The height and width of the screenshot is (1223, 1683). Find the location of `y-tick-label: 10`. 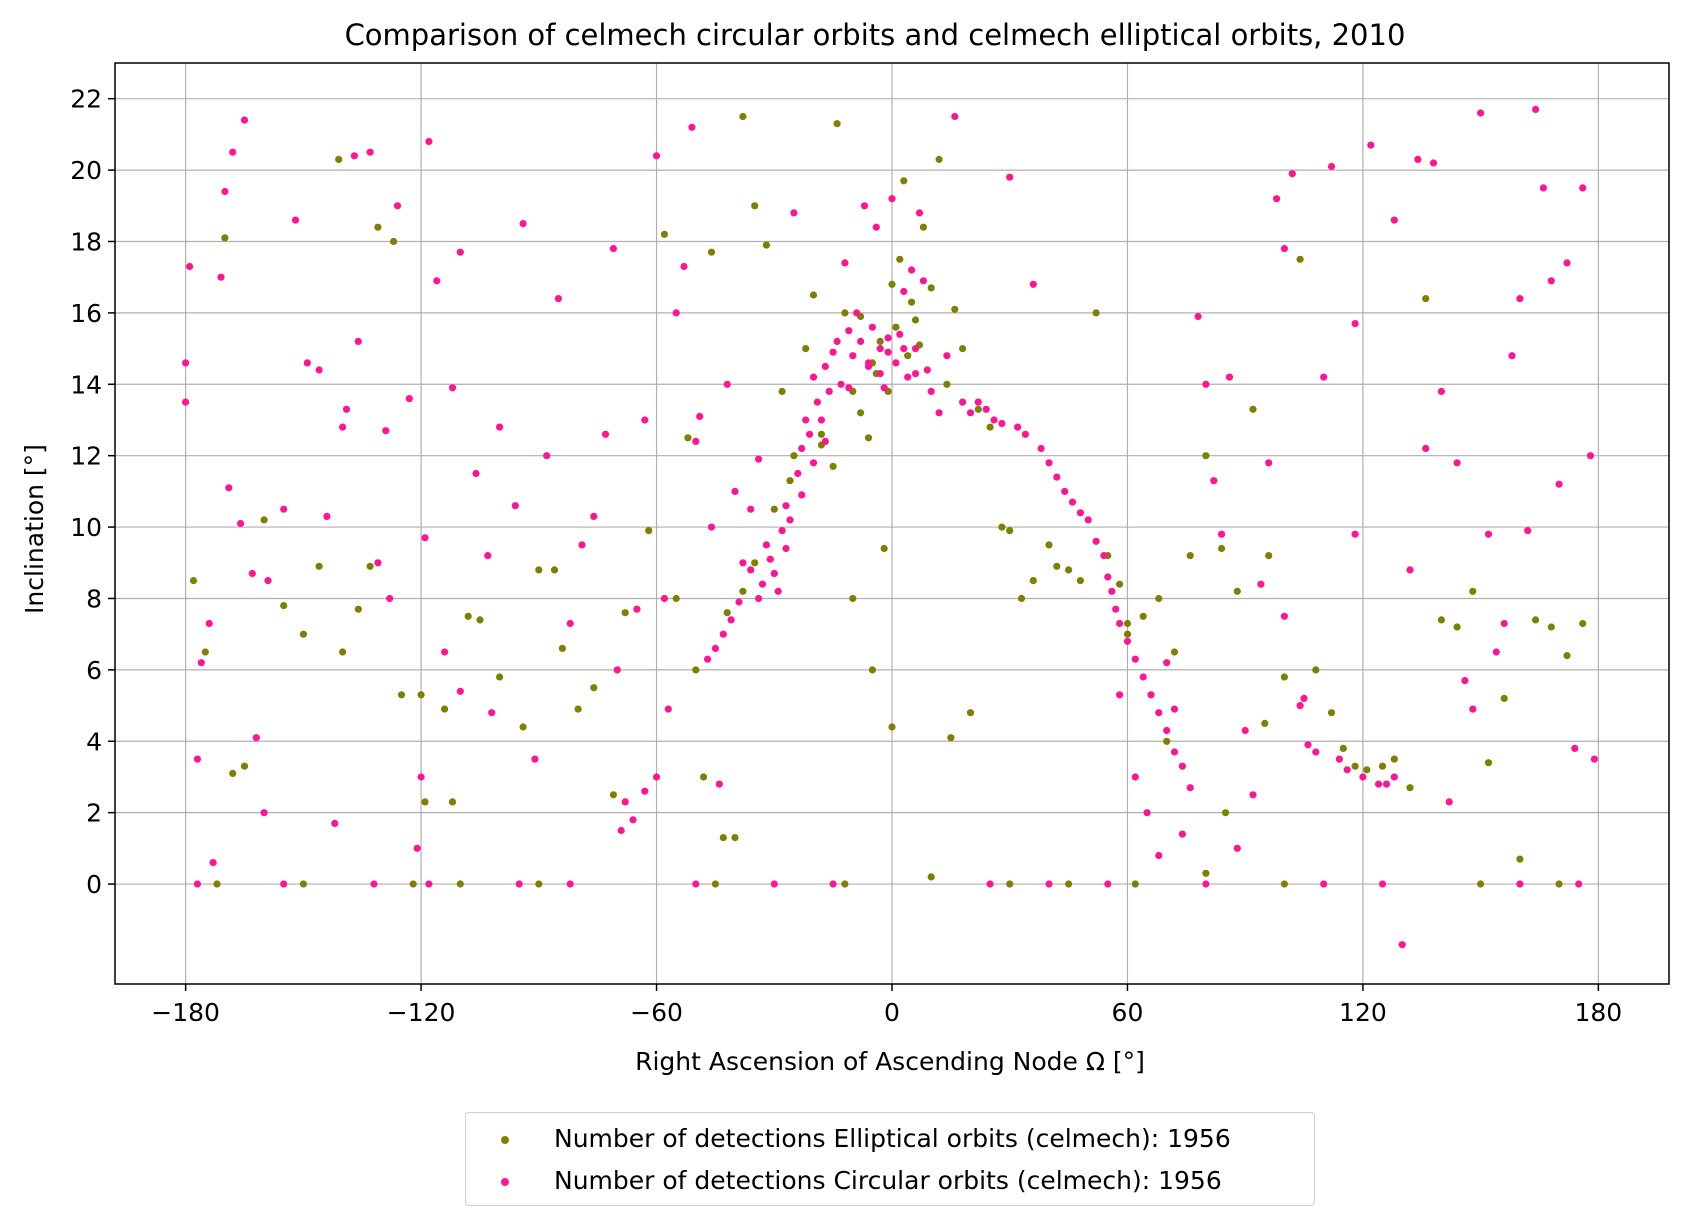

y-tick-label: 10 is located at coordinates (86, 527).